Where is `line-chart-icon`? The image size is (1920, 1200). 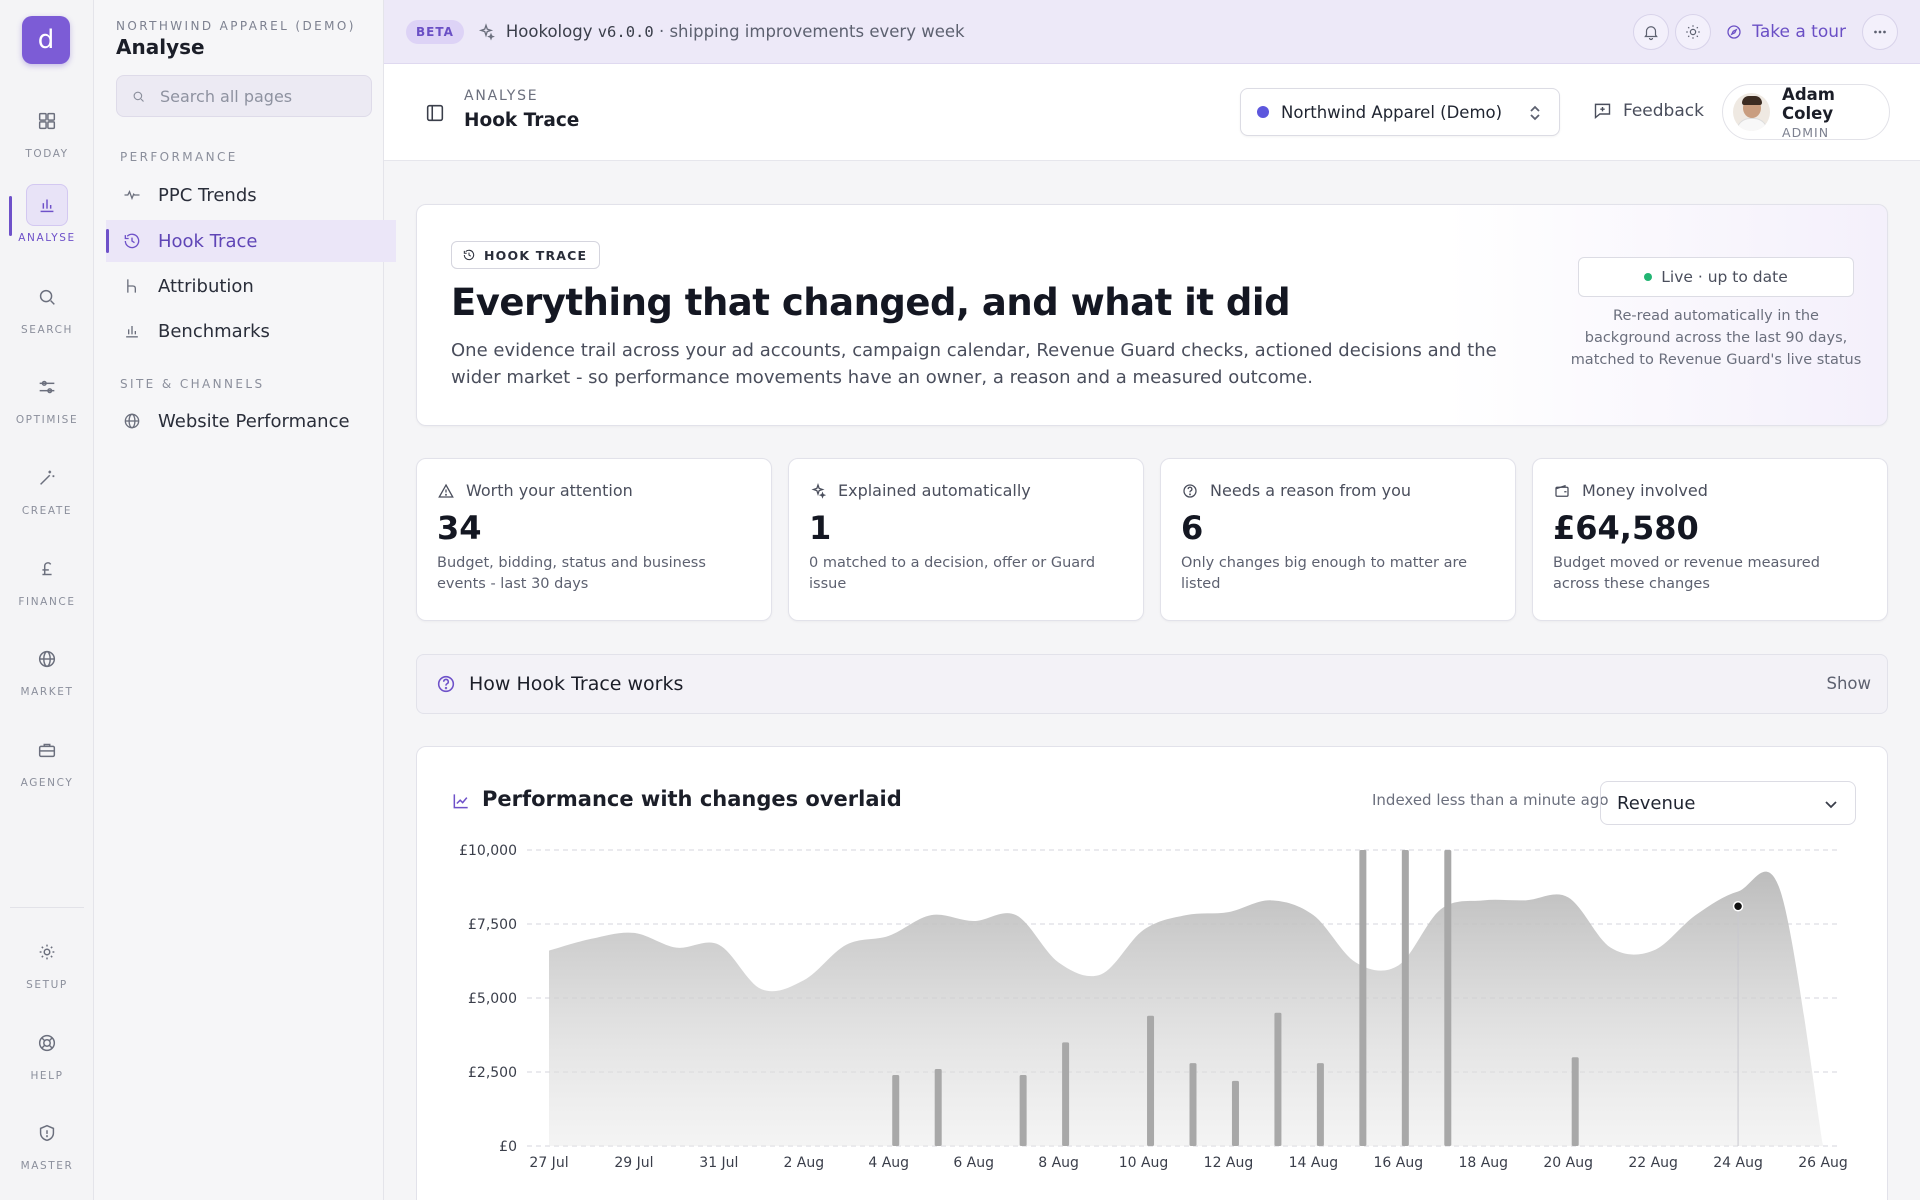 line-chart-icon is located at coordinates (461, 801).